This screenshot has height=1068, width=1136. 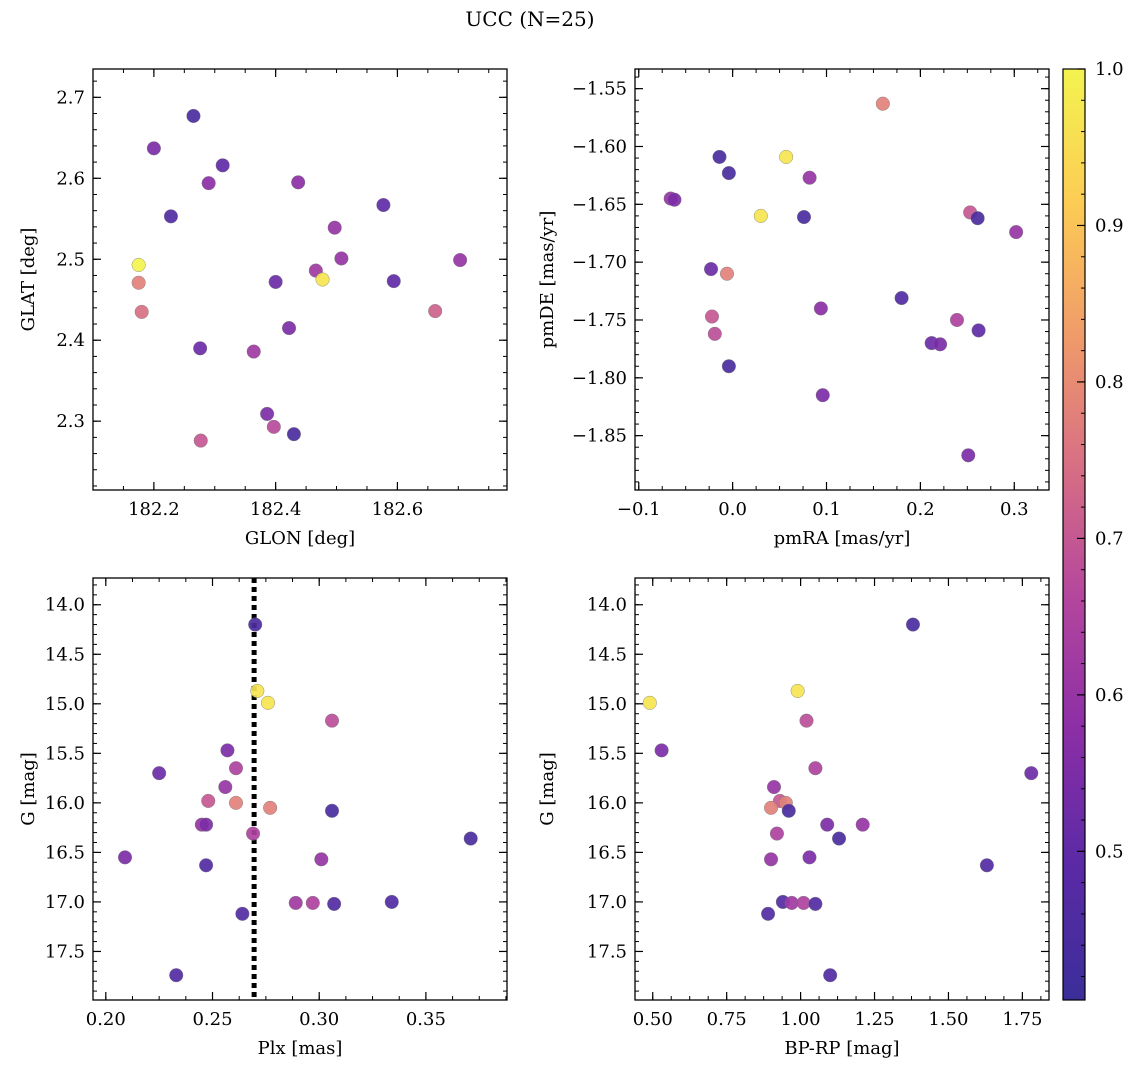 What do you see at coordinates (300, 538) in the screenshot?
I see `x-axis-label: GLON [deg]` at bounding box center [300, 538].